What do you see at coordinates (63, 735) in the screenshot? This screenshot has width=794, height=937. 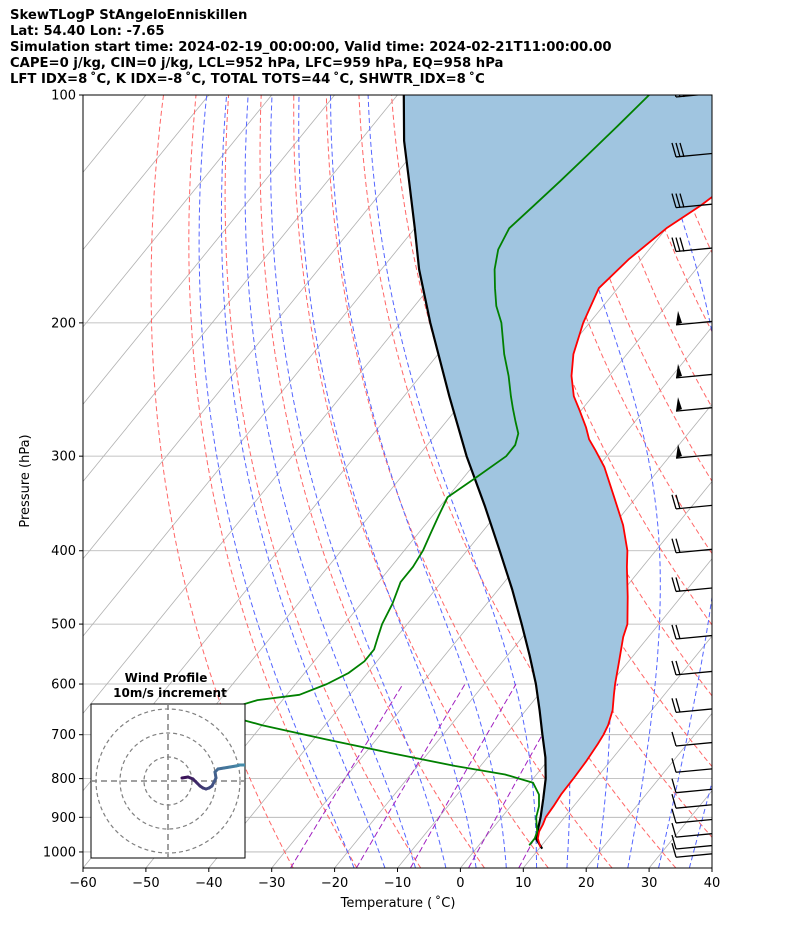 I see `y-tick-label: 700` at bounding box center [63, 735].